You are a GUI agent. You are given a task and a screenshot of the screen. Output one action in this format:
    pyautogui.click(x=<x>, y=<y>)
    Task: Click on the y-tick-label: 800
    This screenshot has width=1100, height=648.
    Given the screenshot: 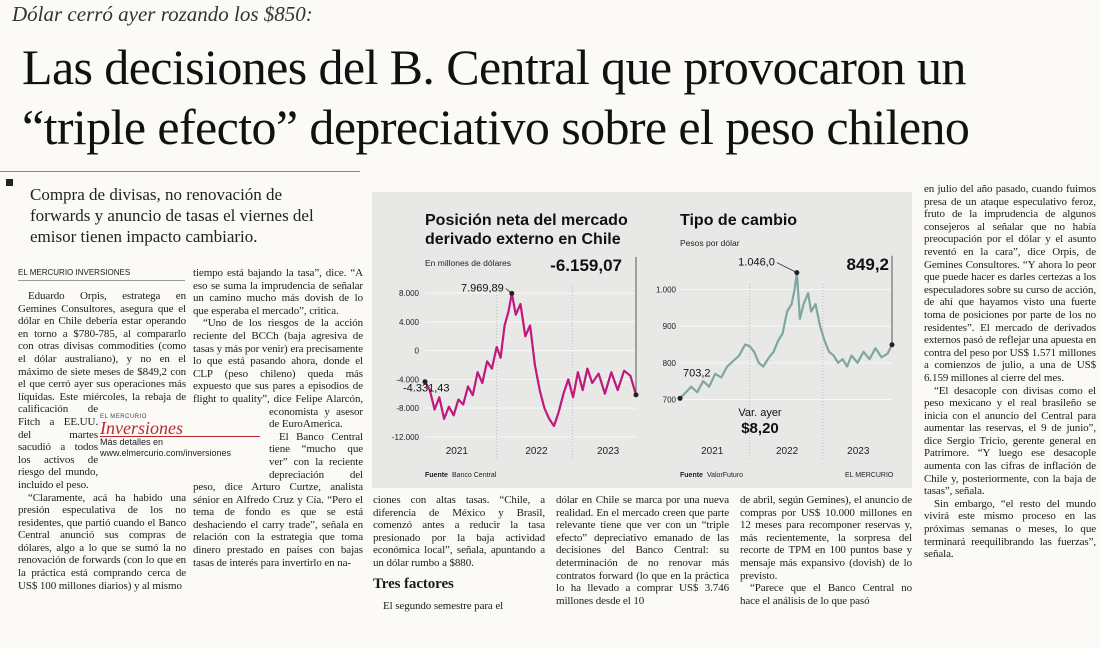 What is the action you would take?
    pyautogui.click(x=670, y=363)
    